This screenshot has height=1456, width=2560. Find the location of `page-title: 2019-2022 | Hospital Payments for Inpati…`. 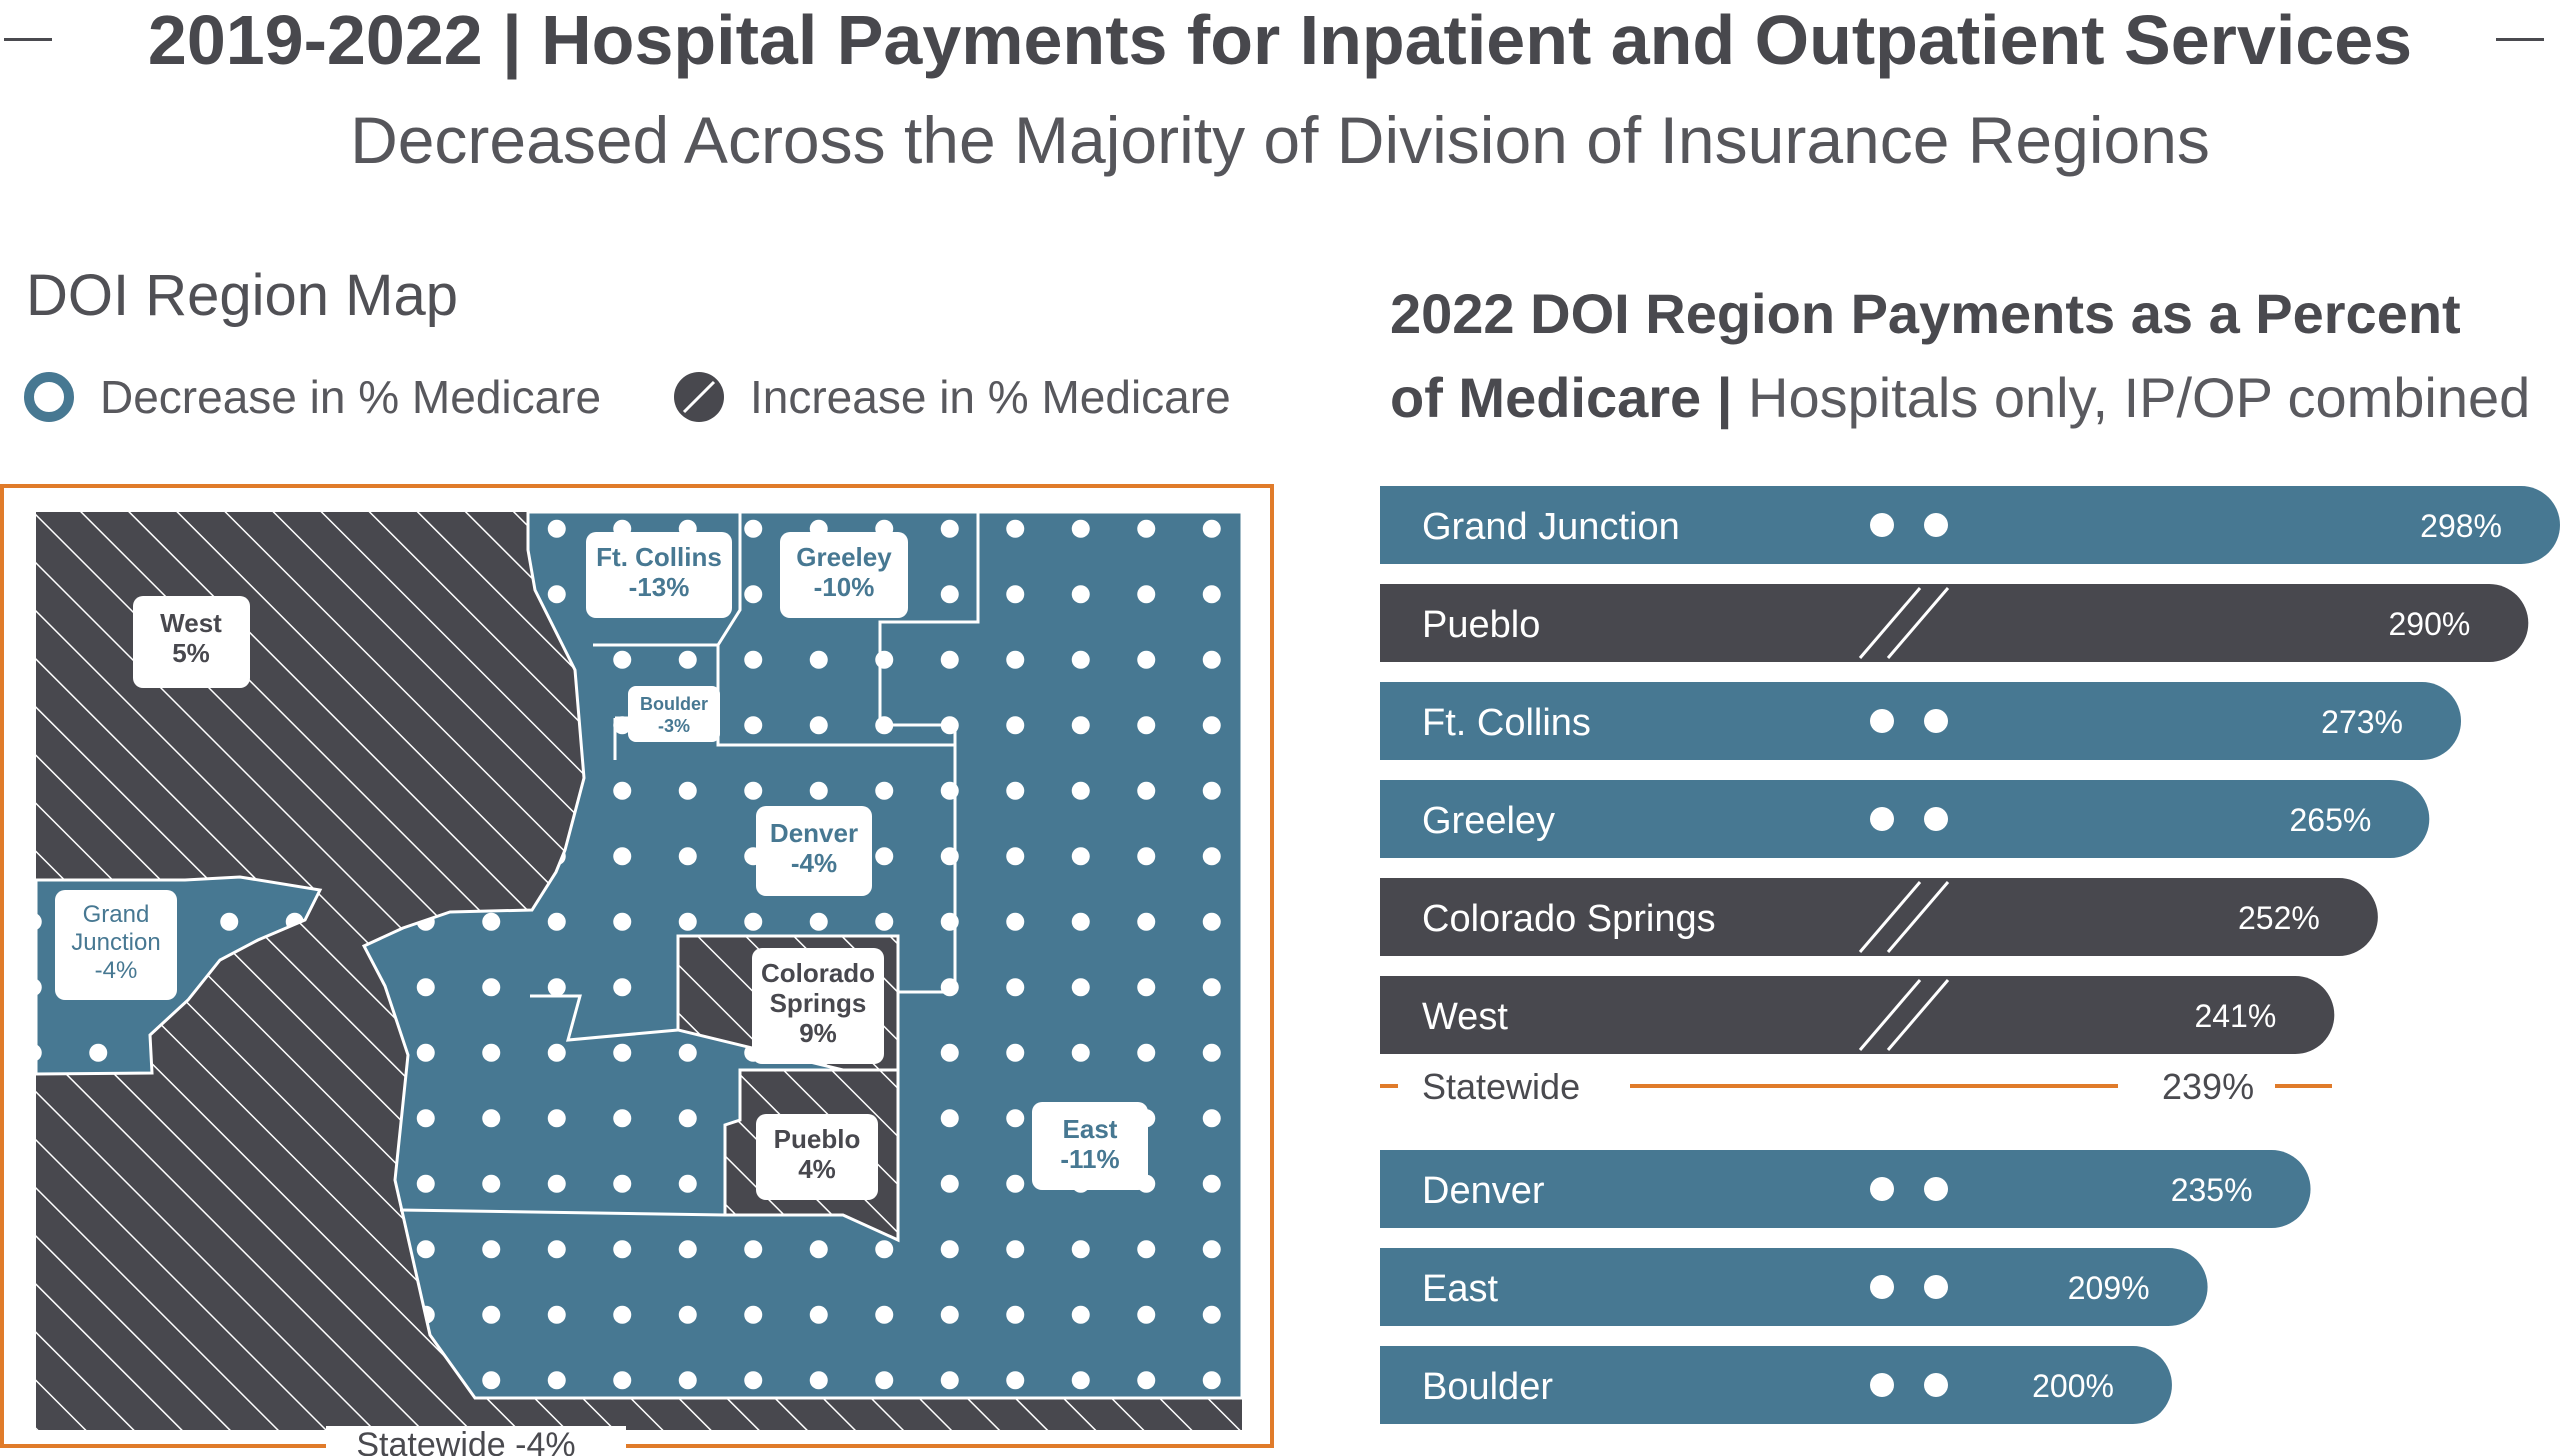

page-title: 2019-2022 | Hospital Payments for Inpati… is located at coordinates (1280, 40).